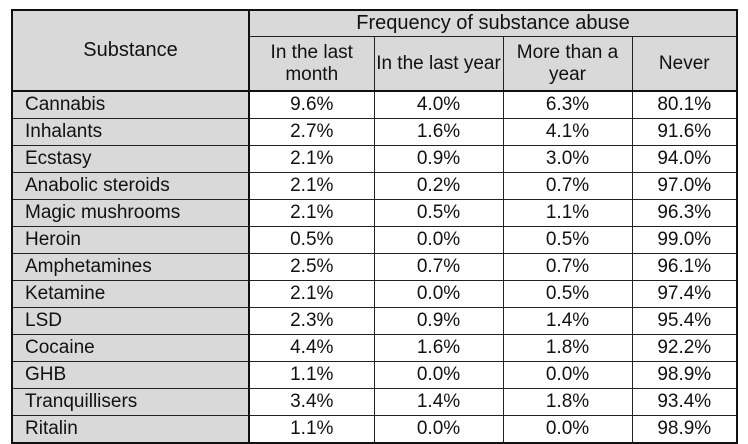 The height and width of the screenshot is (444, 748). Describe the element at coordinates (567, 132) in the screenshot. I see `value-cell-more-than-year: 4.1%` at that location.